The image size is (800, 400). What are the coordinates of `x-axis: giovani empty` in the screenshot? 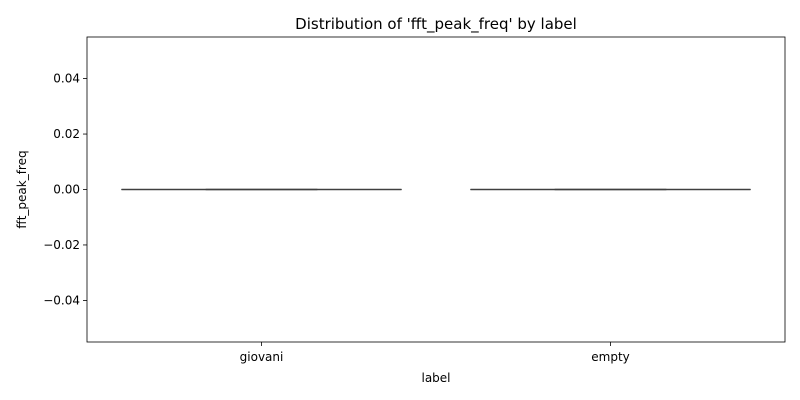 It's located at (435, 353).